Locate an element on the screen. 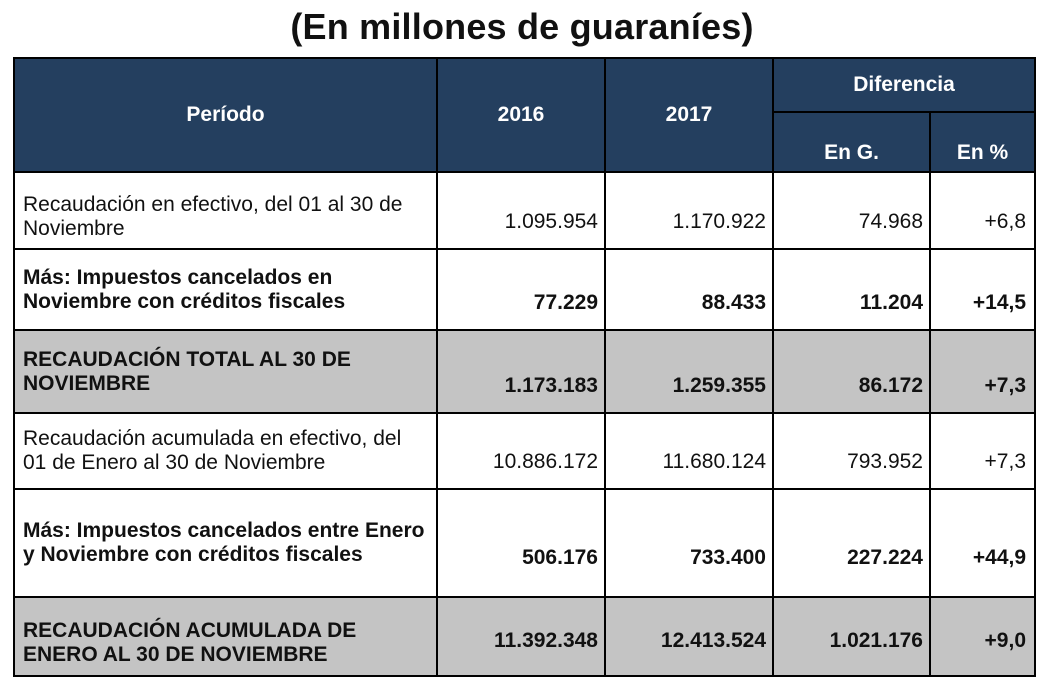 The image size is (1044, 689). difference-g: 1.021.176 is located at coordinates (851, 636).